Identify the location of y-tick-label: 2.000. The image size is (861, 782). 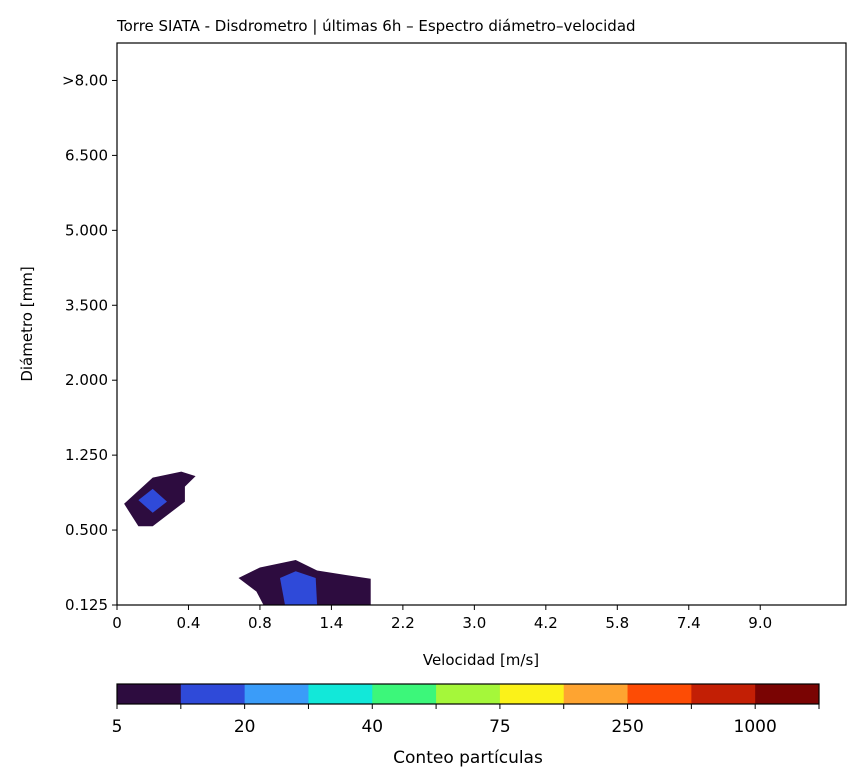
(86, 380).